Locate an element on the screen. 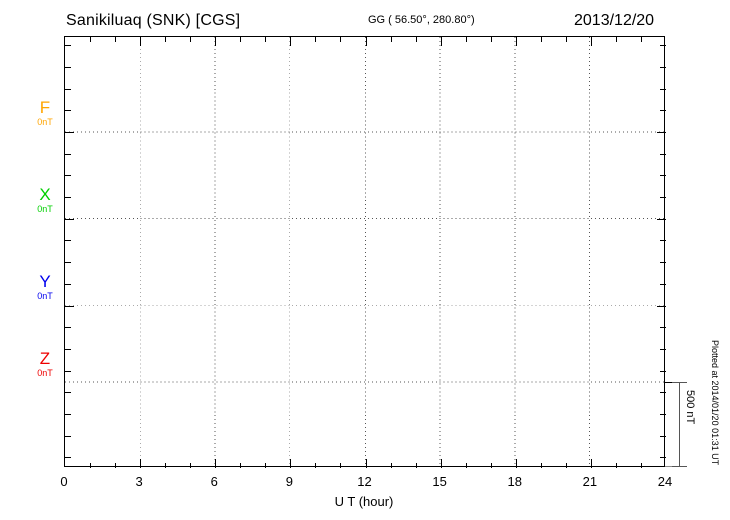  component-symbol: Z is located at coordinates (45, 358).